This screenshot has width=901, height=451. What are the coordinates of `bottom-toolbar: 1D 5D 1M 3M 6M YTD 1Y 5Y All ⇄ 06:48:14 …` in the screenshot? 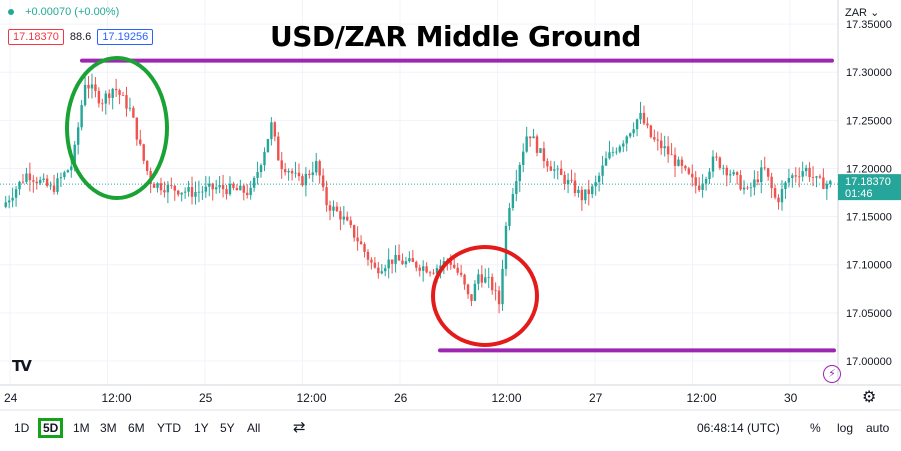 It's located at (450, 428).